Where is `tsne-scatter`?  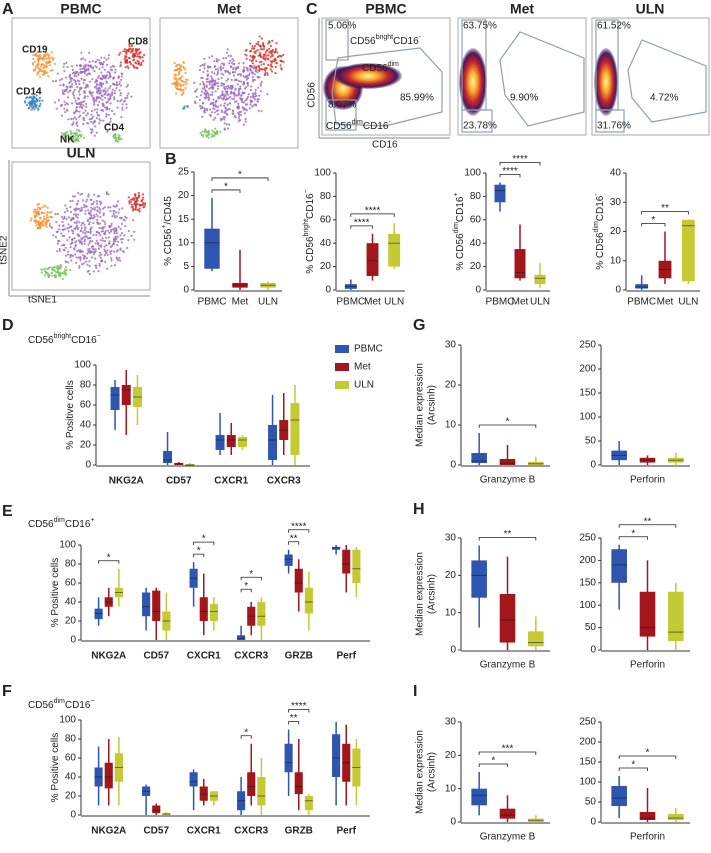 tsne-scatter is located at coordinates (88, 235).